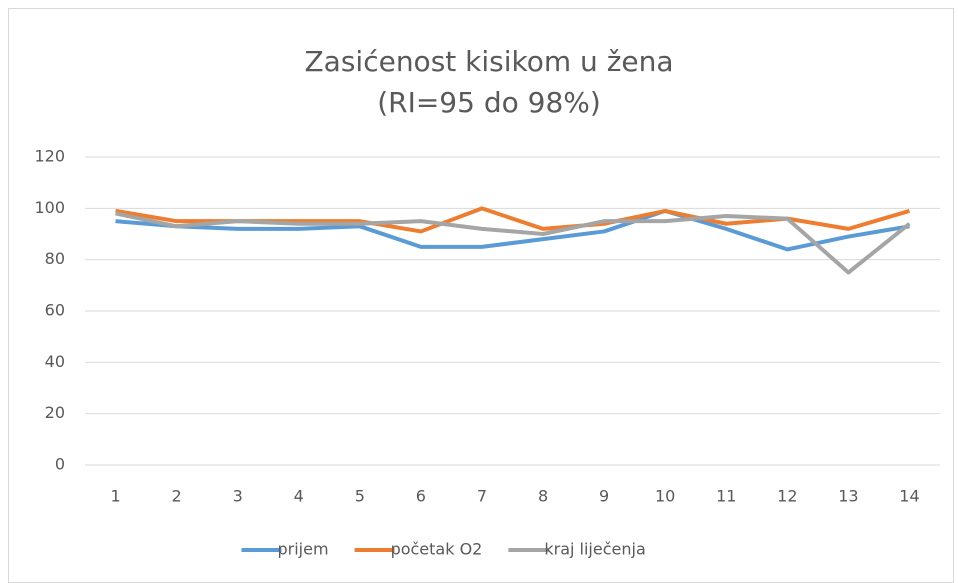  I want to click on x-tick-label: 8, so click(543, 496).